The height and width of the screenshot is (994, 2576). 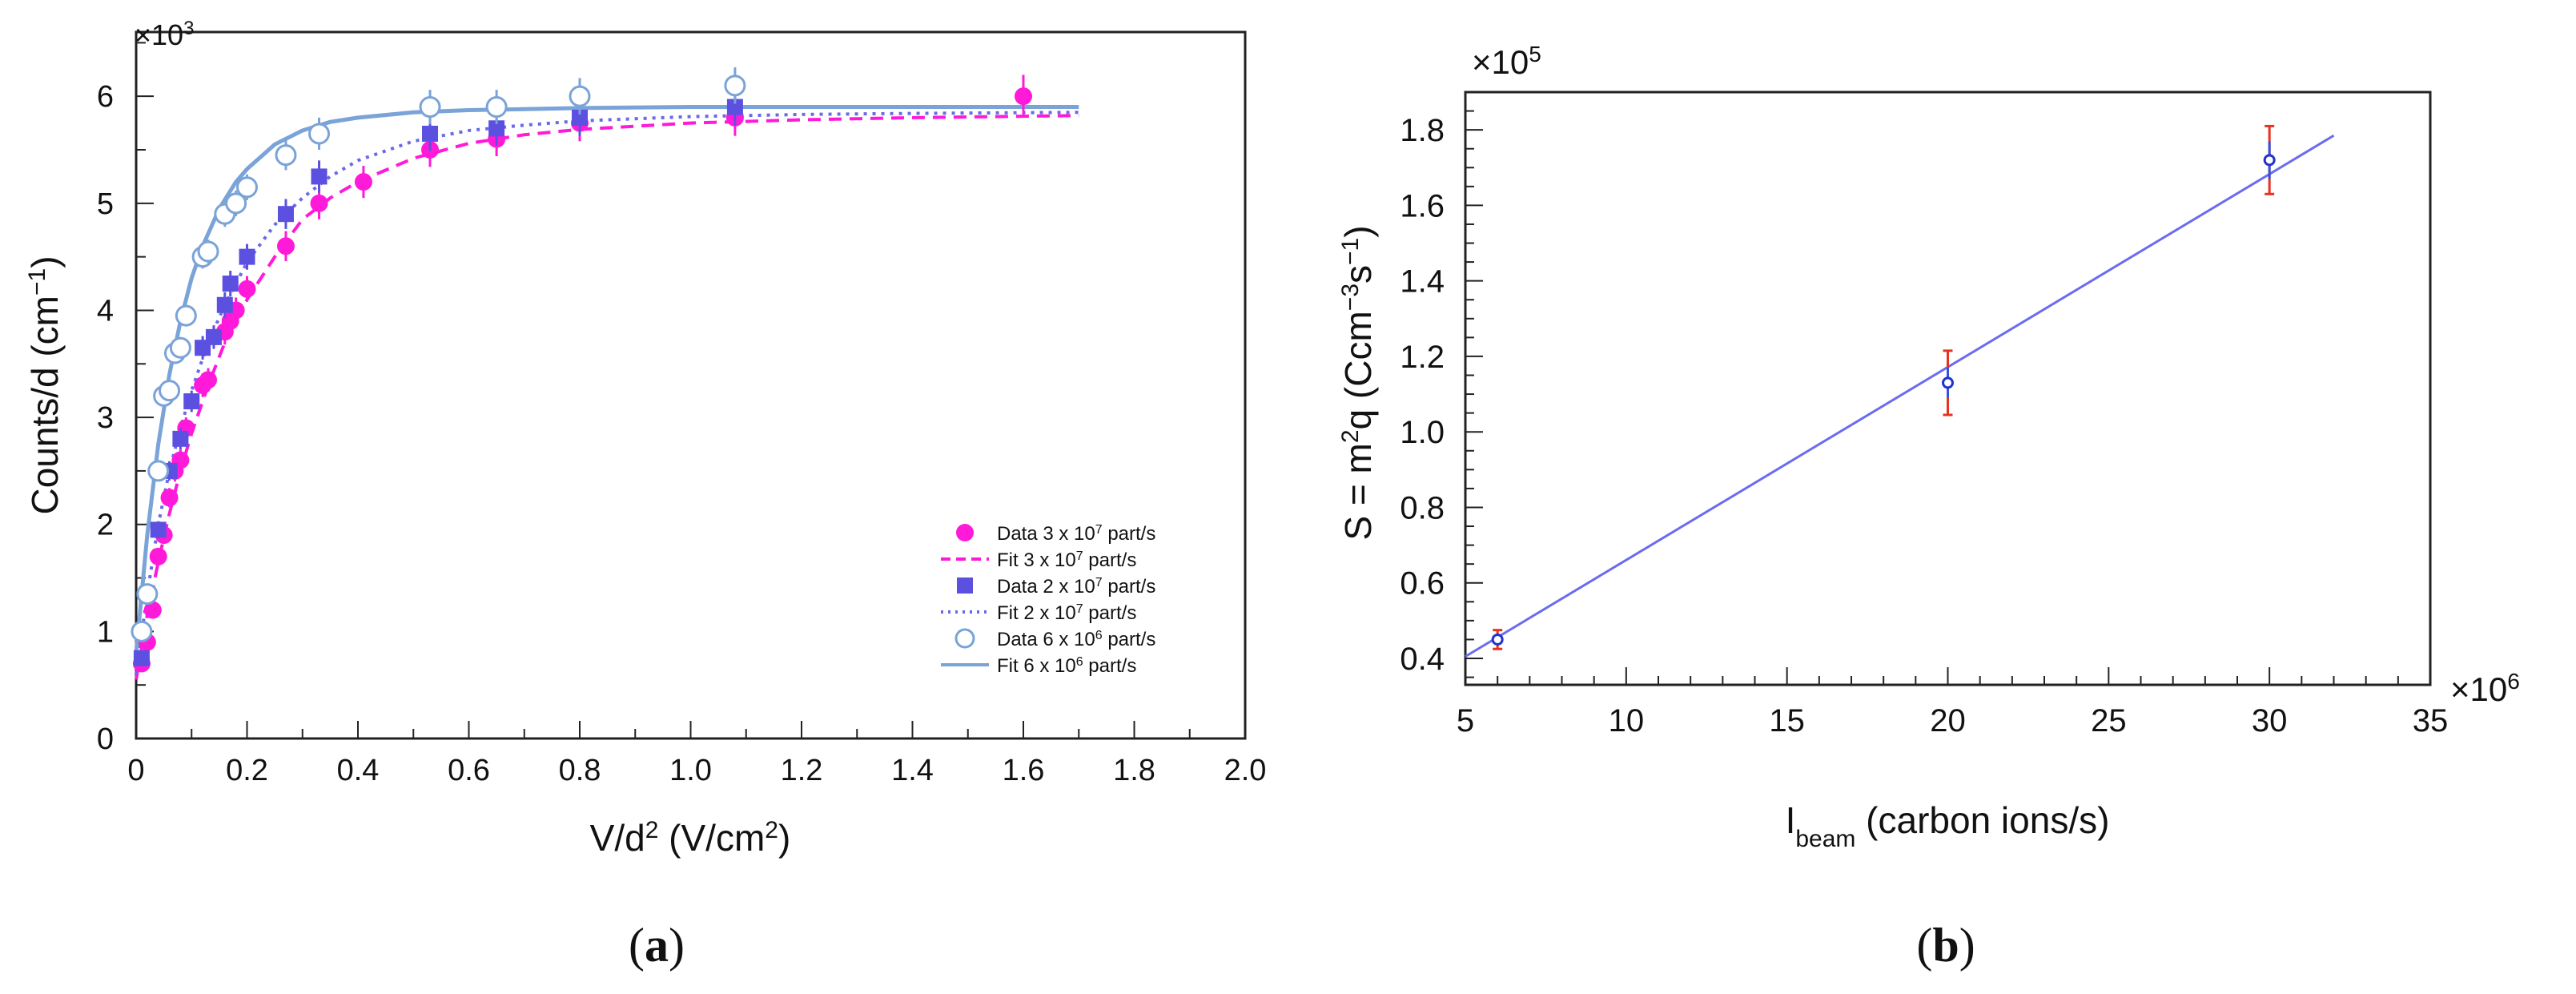 I want to click on x-tick-label: 10, so click(x=1627, y=720).